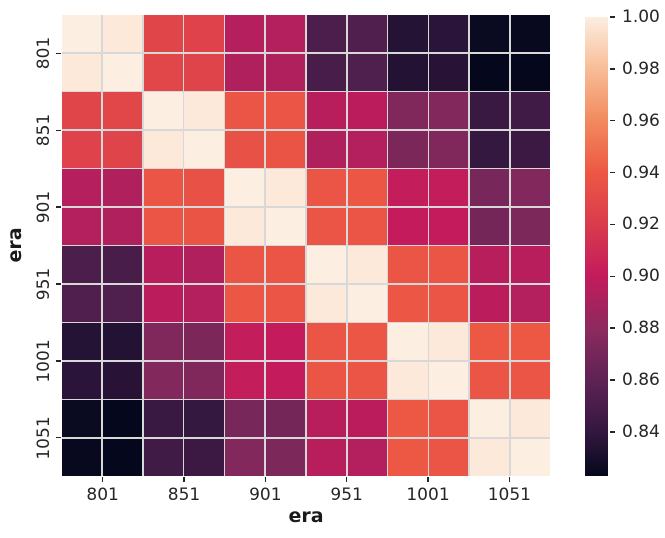 Image resolution: width=665 pixels, height=538 pixels. Describe the element at coordinates (44, 437) in the screenshot. I see `y-tick-label: 1051` at that location.